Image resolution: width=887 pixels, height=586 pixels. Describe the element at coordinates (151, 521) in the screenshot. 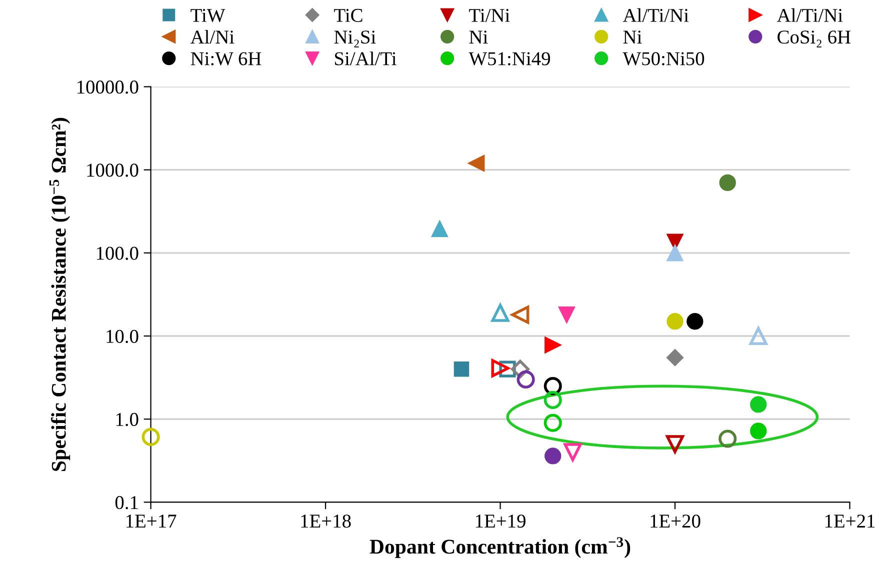

I see `x-tick-label: 1E+17` at that location.